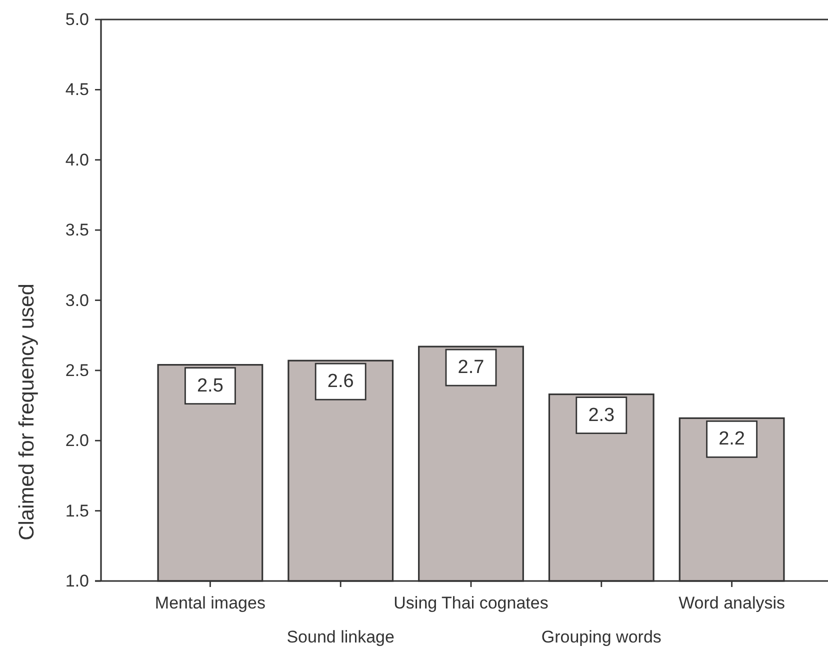 This screenshot has width=828, height=648. Describe the element at coordinates (340, 637) in the screenshot. I see `x-tick-label: Sound linkage` at that location.